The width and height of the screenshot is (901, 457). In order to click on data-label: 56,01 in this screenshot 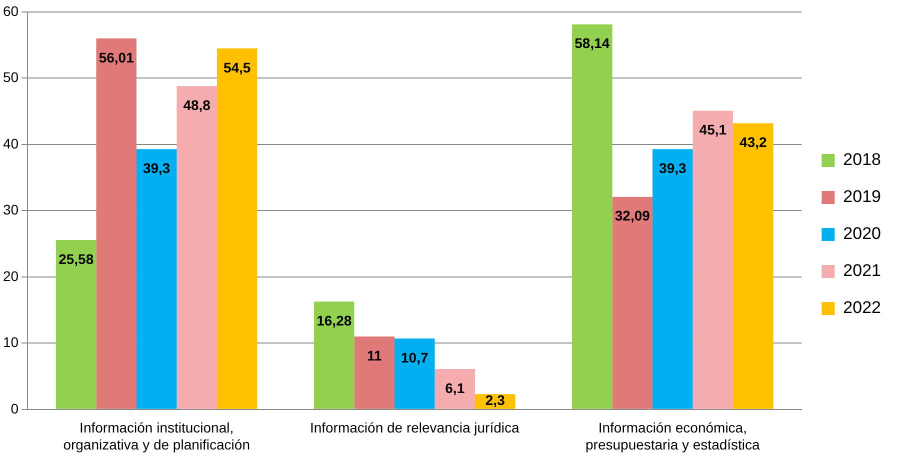, I will do `click(116, 57)`.